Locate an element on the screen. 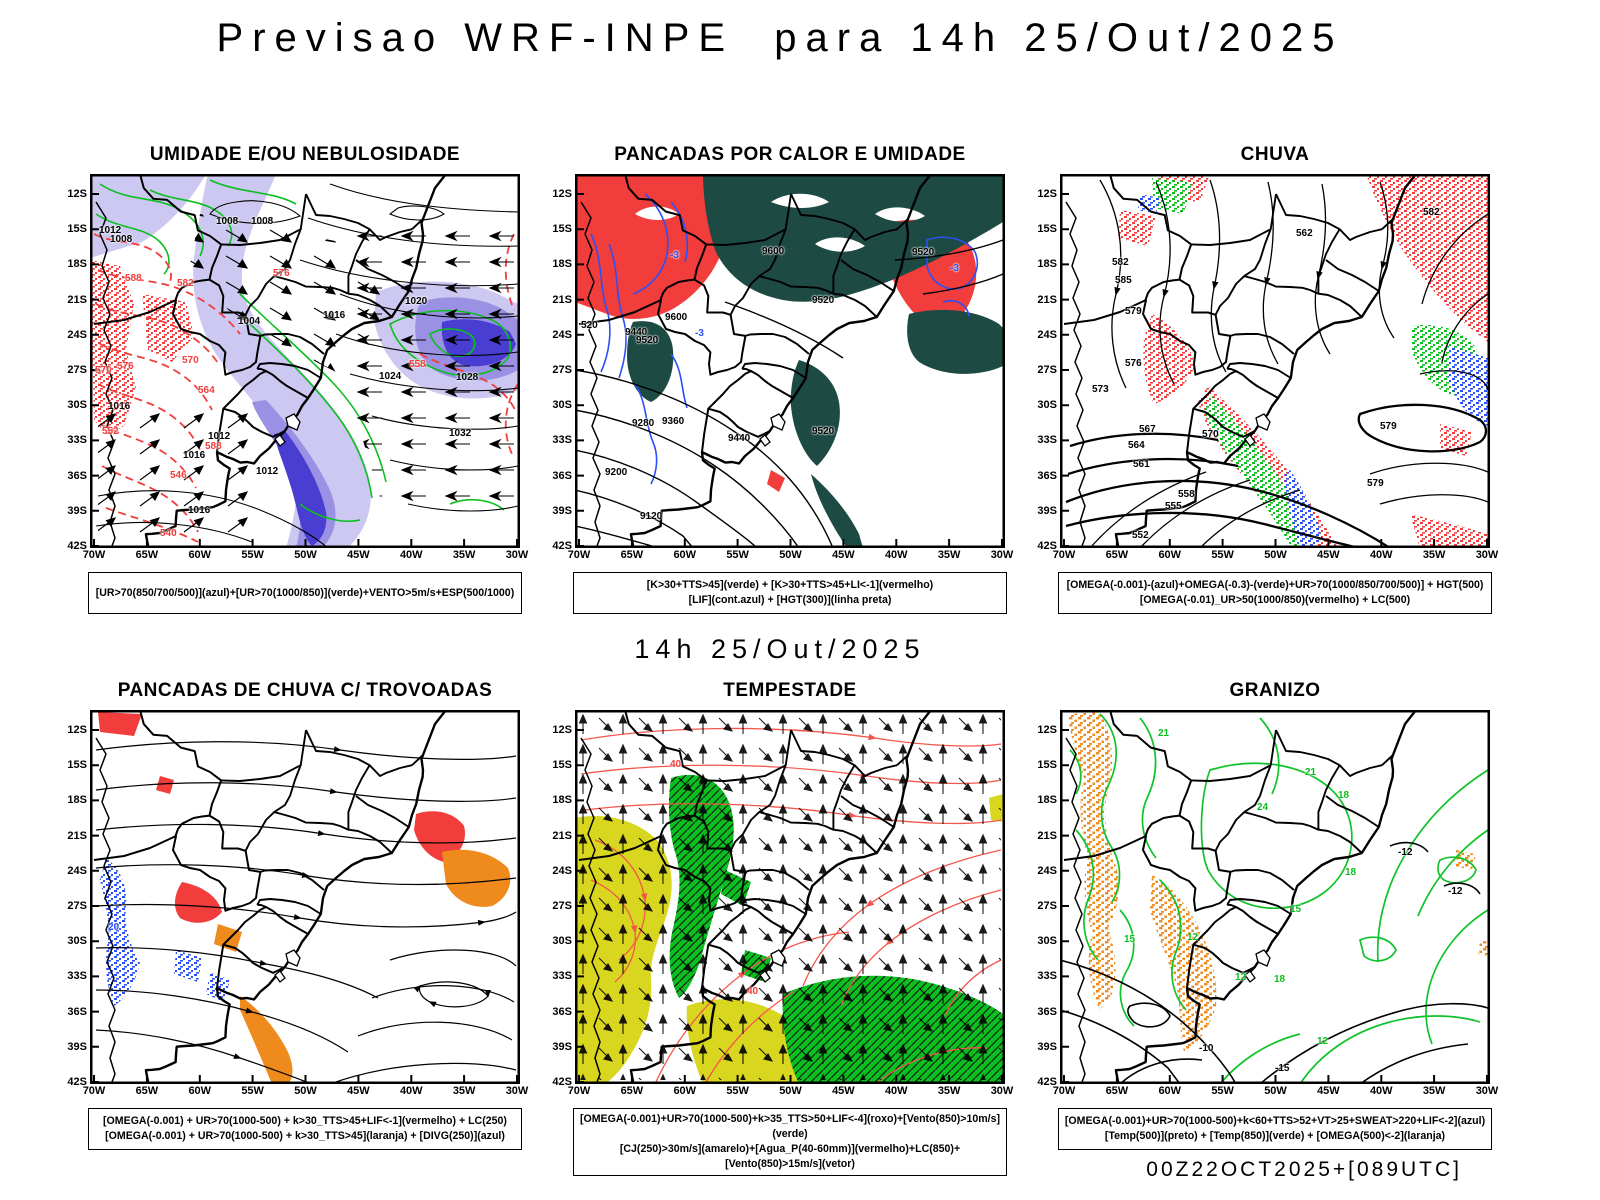 The image size is (1600, 1200). map-umidade is located at coordinates (305, 361).